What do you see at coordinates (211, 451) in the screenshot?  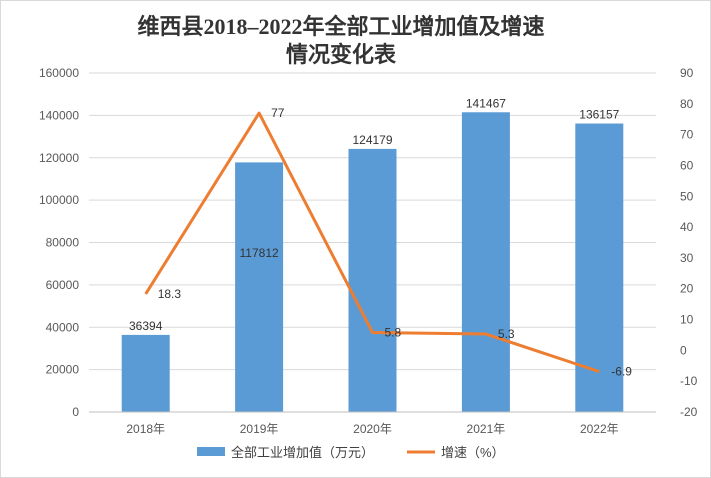 I see `legend-swatch-bar` at bounding box center [211, 451].